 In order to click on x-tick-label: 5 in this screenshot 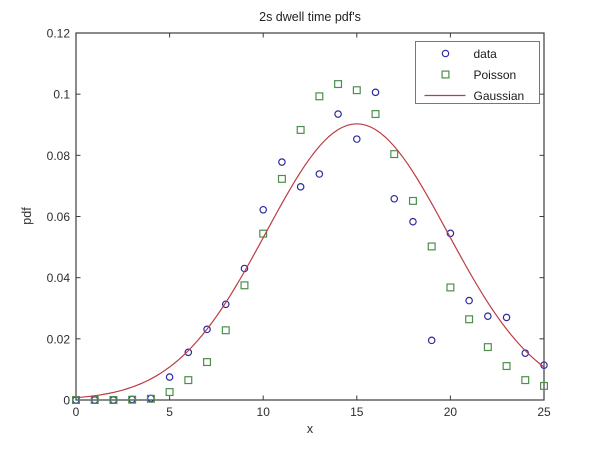, I will do `click(169, 412)`.